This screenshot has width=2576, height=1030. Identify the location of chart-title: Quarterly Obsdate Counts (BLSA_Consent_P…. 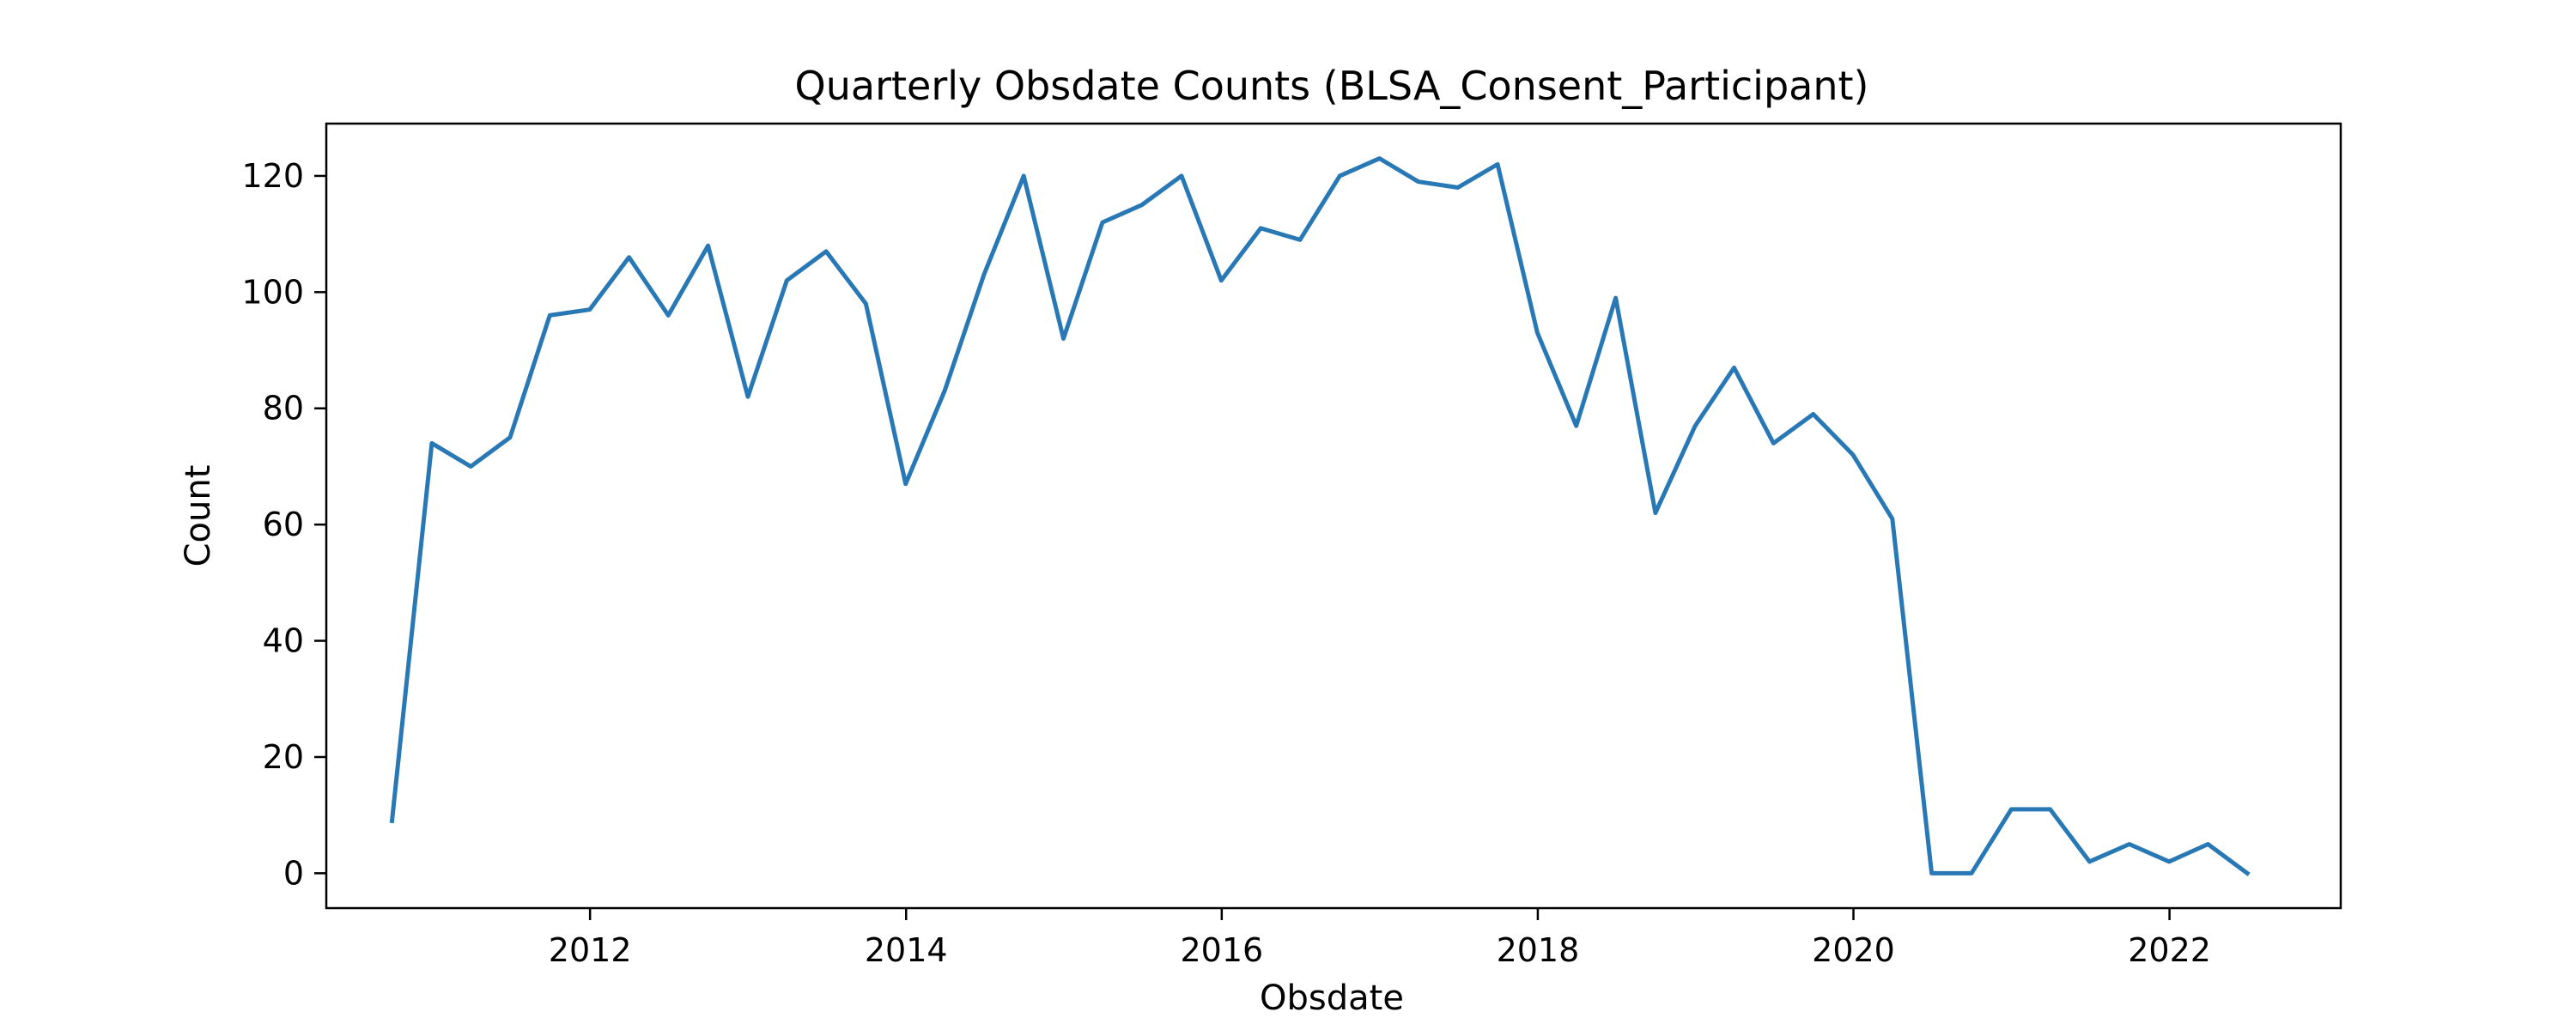
(1332, 86).